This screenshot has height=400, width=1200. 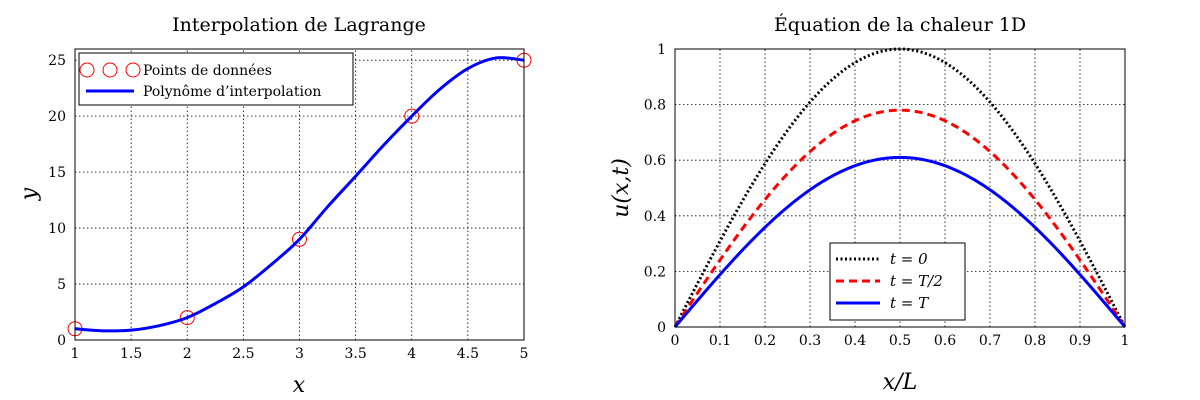 What do you see at coordinates (355, 354) in the screenshot?
I see `x-tick-label: 3.5` at bounding box center [355, 354].